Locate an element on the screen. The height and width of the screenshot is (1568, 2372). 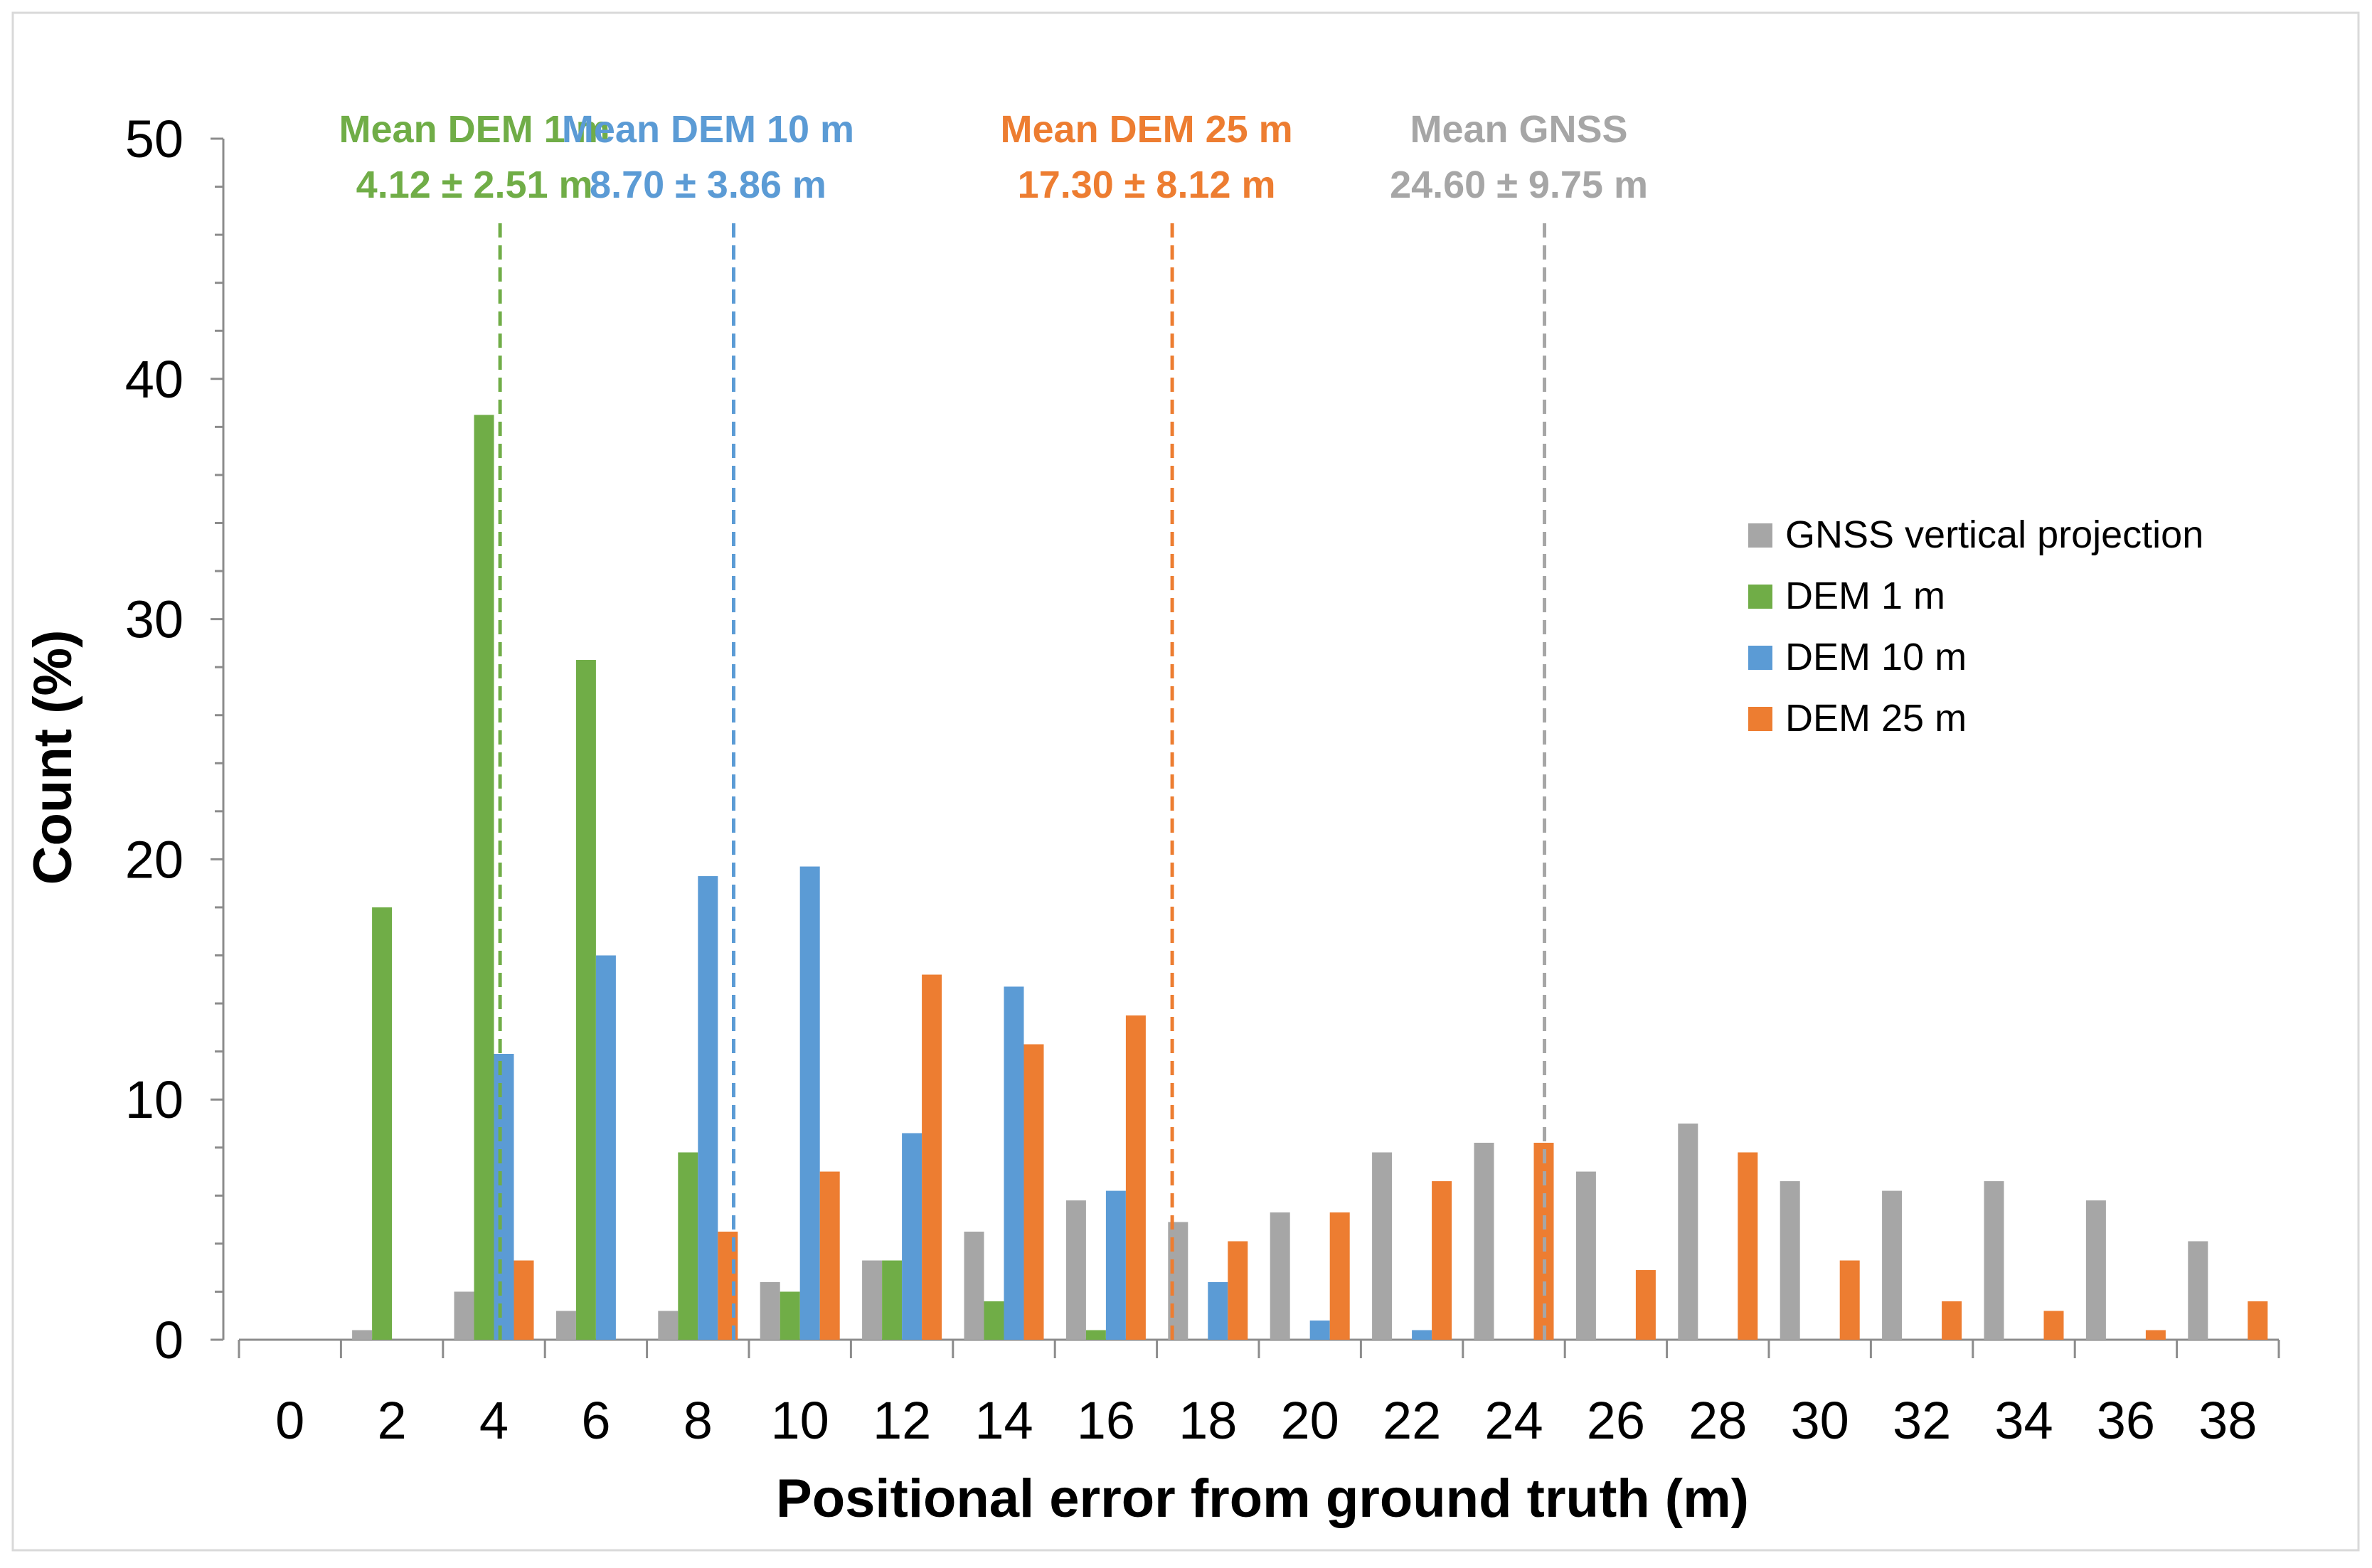
x-tick-label: 26 is located at coordinates (1616, 1420).